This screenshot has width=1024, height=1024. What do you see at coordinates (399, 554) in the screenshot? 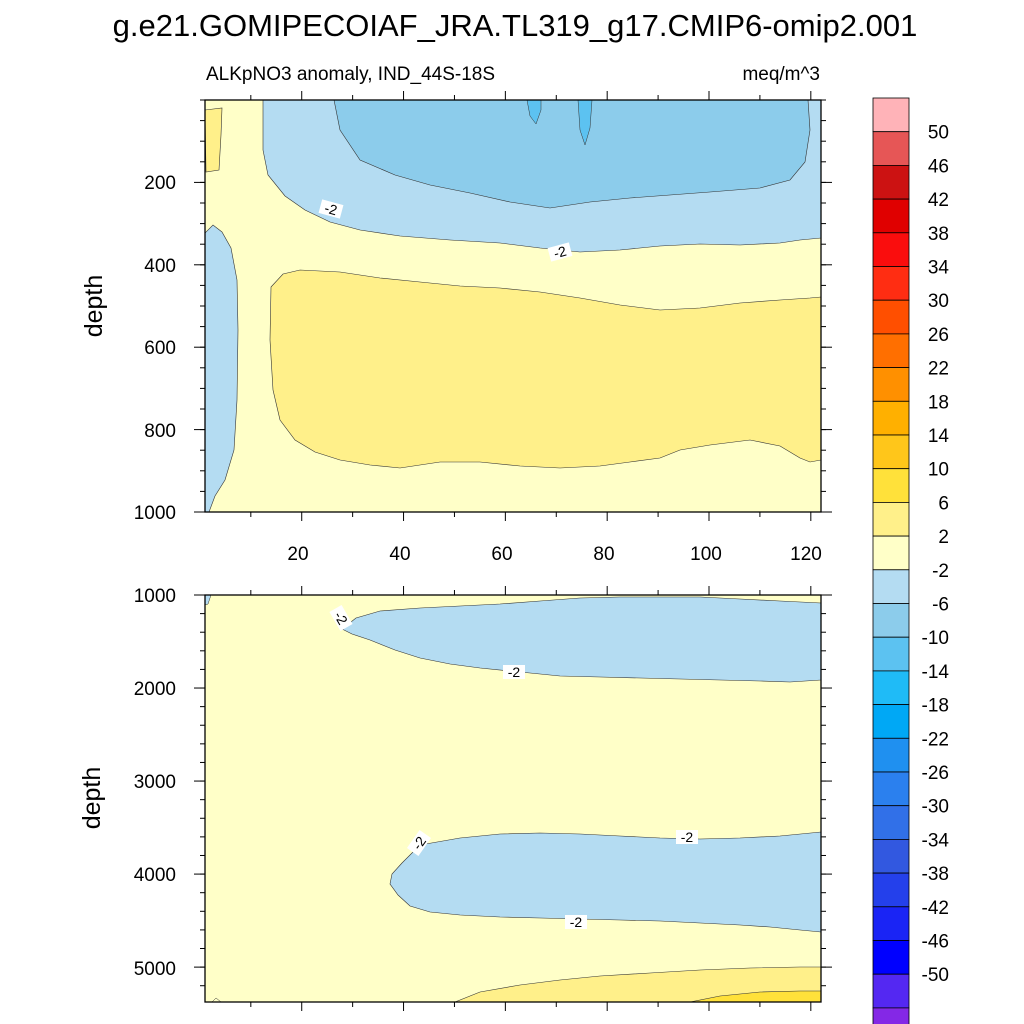
I see `x-tick-label: 40` at bounding box center [399, 554].